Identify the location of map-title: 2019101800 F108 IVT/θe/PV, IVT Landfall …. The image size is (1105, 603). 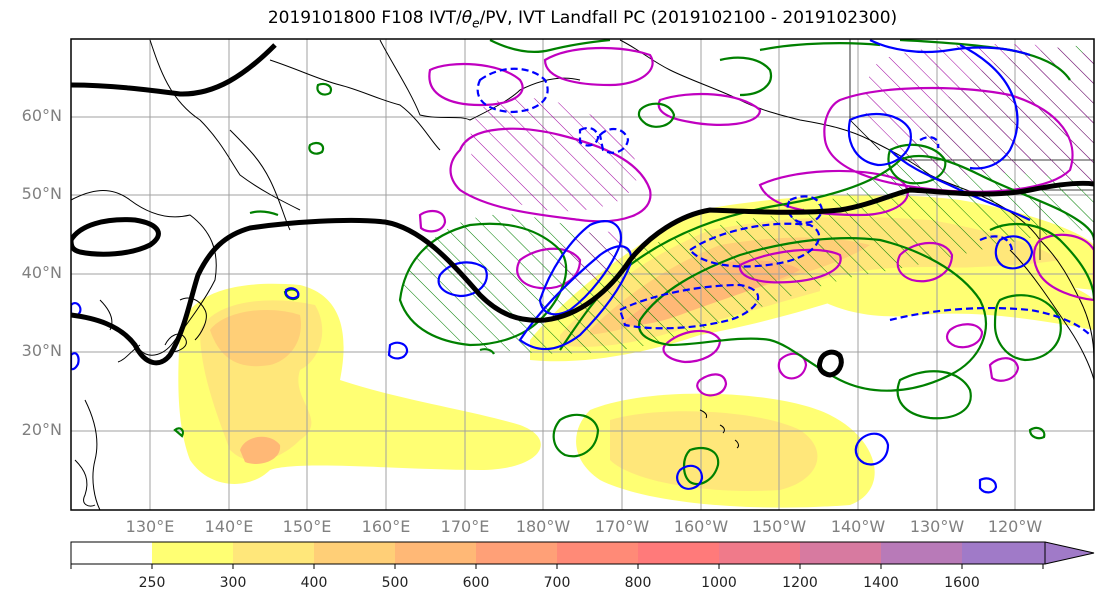
(582, 19).